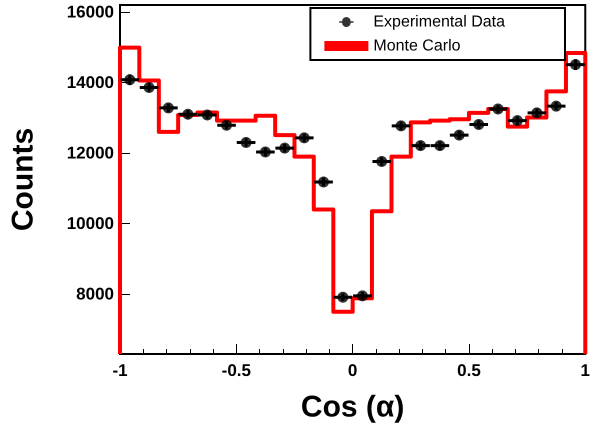 This screenshot has width=593, height=429. Describe the element at coordinates (23, 180) in the screenshot. I see `y-axis-title: Counts` at that location.